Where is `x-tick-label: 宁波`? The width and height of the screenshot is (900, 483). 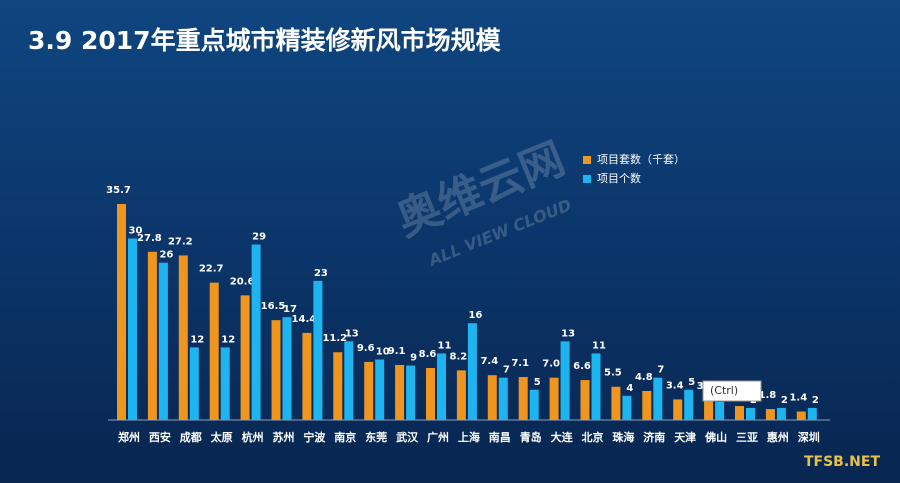 x-tick-label: 宁波 is located at coordinates (314, 437).